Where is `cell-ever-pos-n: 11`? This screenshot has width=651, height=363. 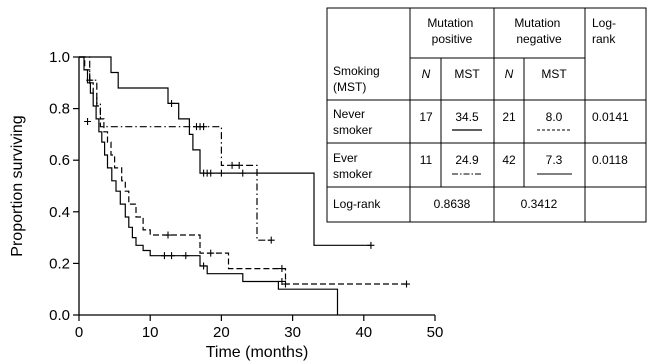 cell-ever-pos-n: 11 is located at coordinates (426, 160).